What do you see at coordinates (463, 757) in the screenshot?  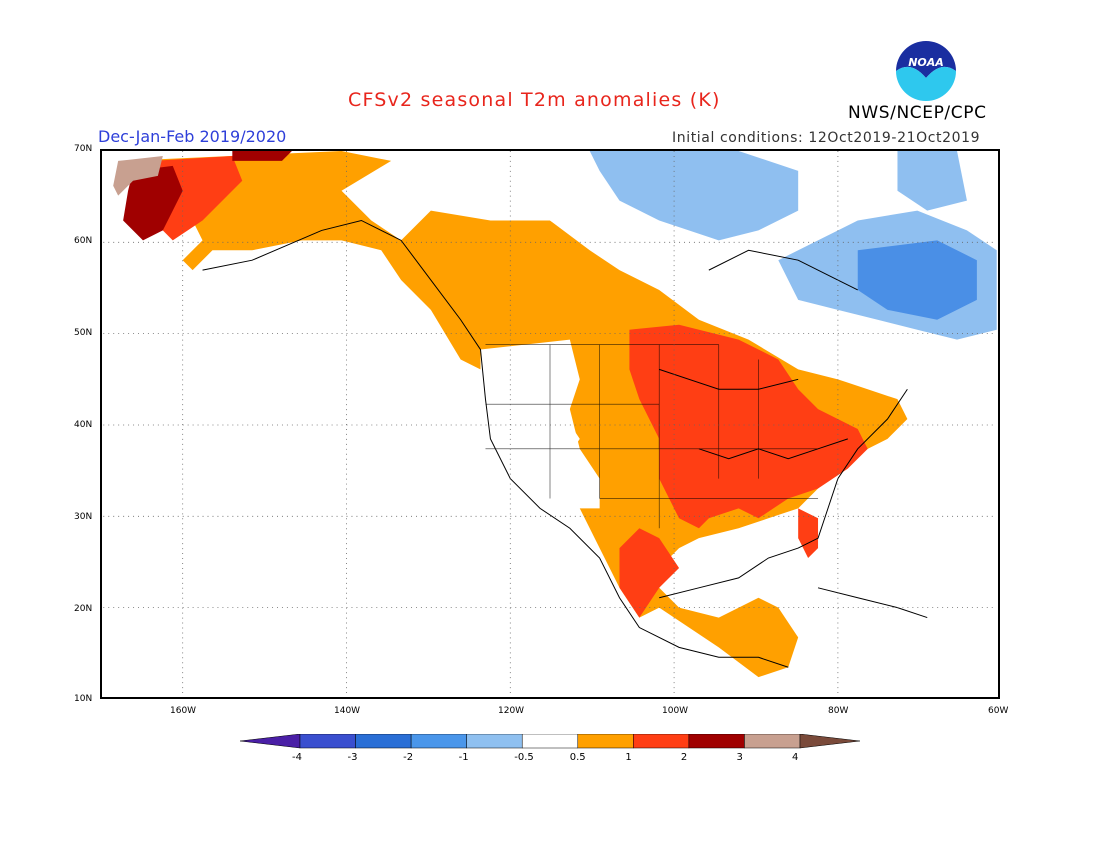 I see `colorbar-tick-label: -1` at bounding box center [463, 757].